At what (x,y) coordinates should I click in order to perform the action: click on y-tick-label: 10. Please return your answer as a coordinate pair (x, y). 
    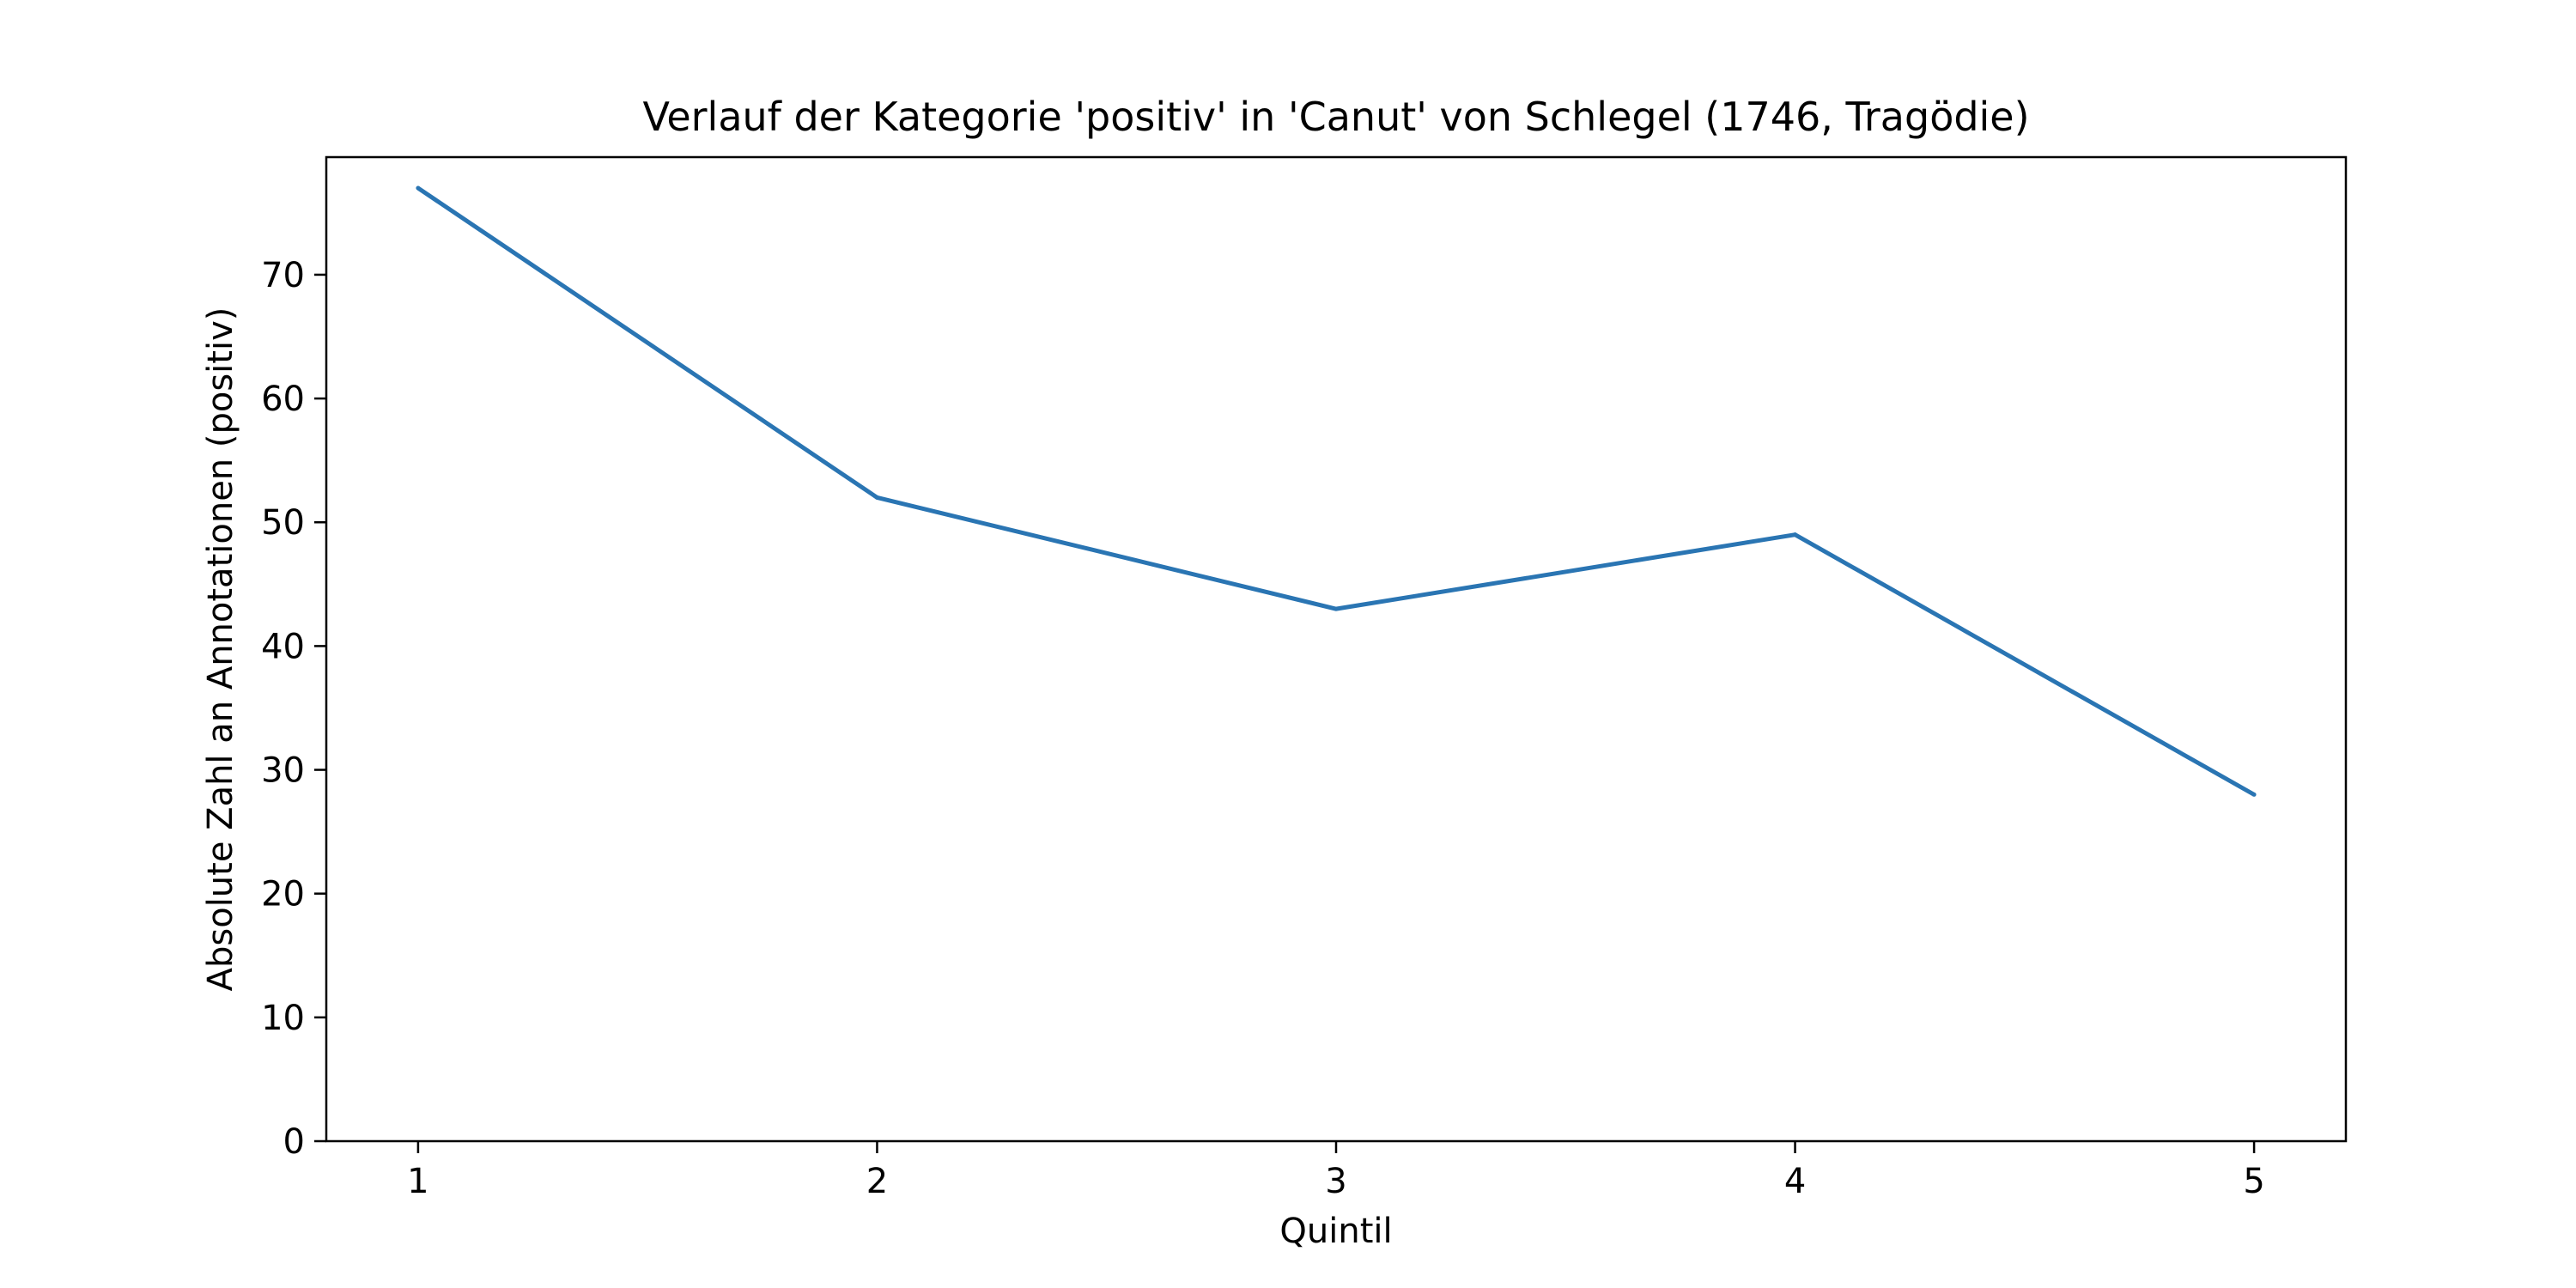
    Looking at the image, I should click on (283, 1018).